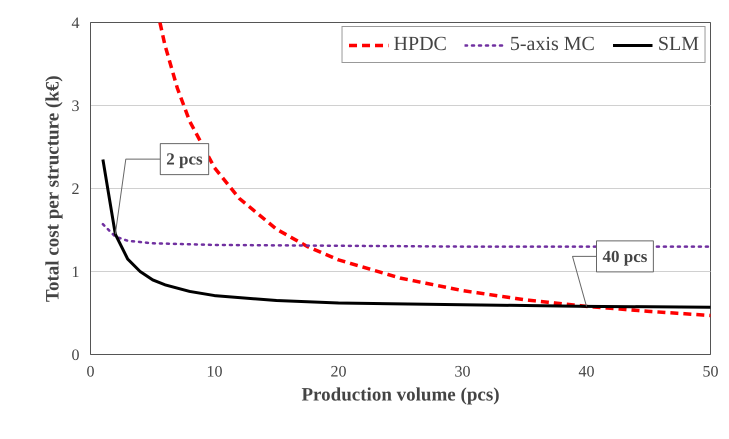 The height and width of the screenshot is (439, 729). What do you see at coordinates (214, 372) in the screenshot?
I see `x-tick-label: 10` at bounding box center [214, 372].